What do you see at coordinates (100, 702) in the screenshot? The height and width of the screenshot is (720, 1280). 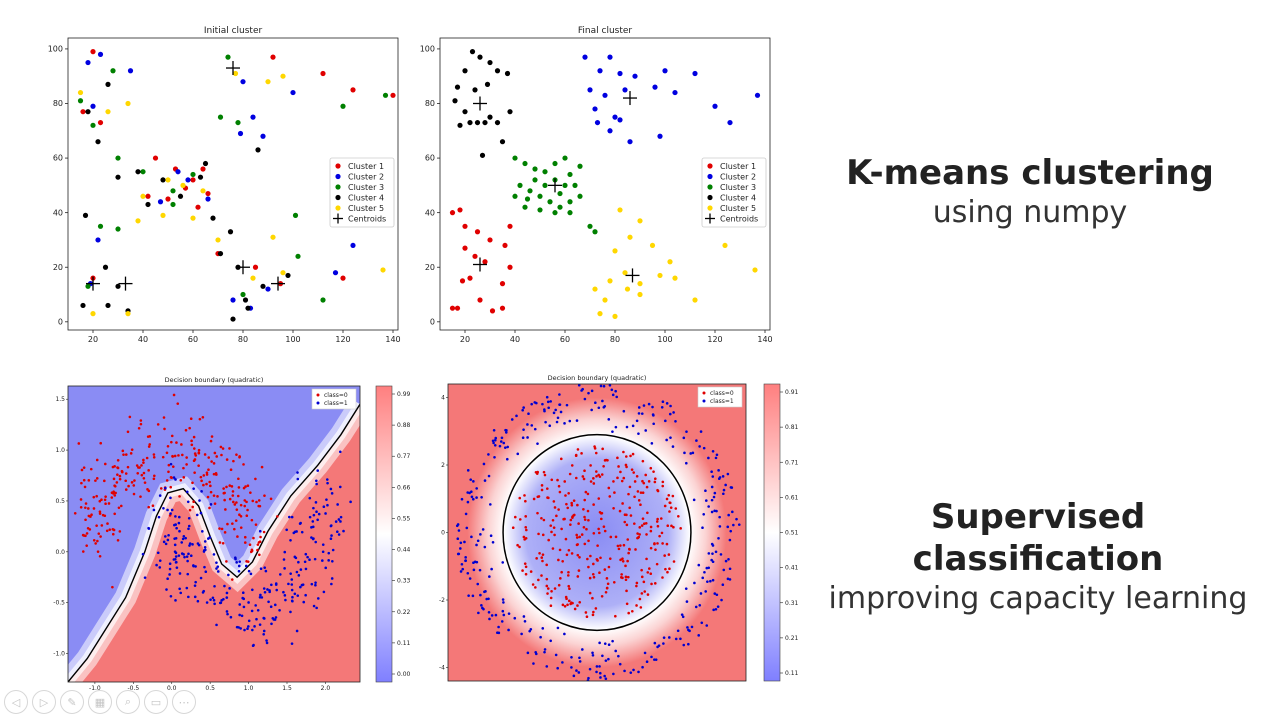 I see `slides-icon: ▦` at bounding box center [100, 702].